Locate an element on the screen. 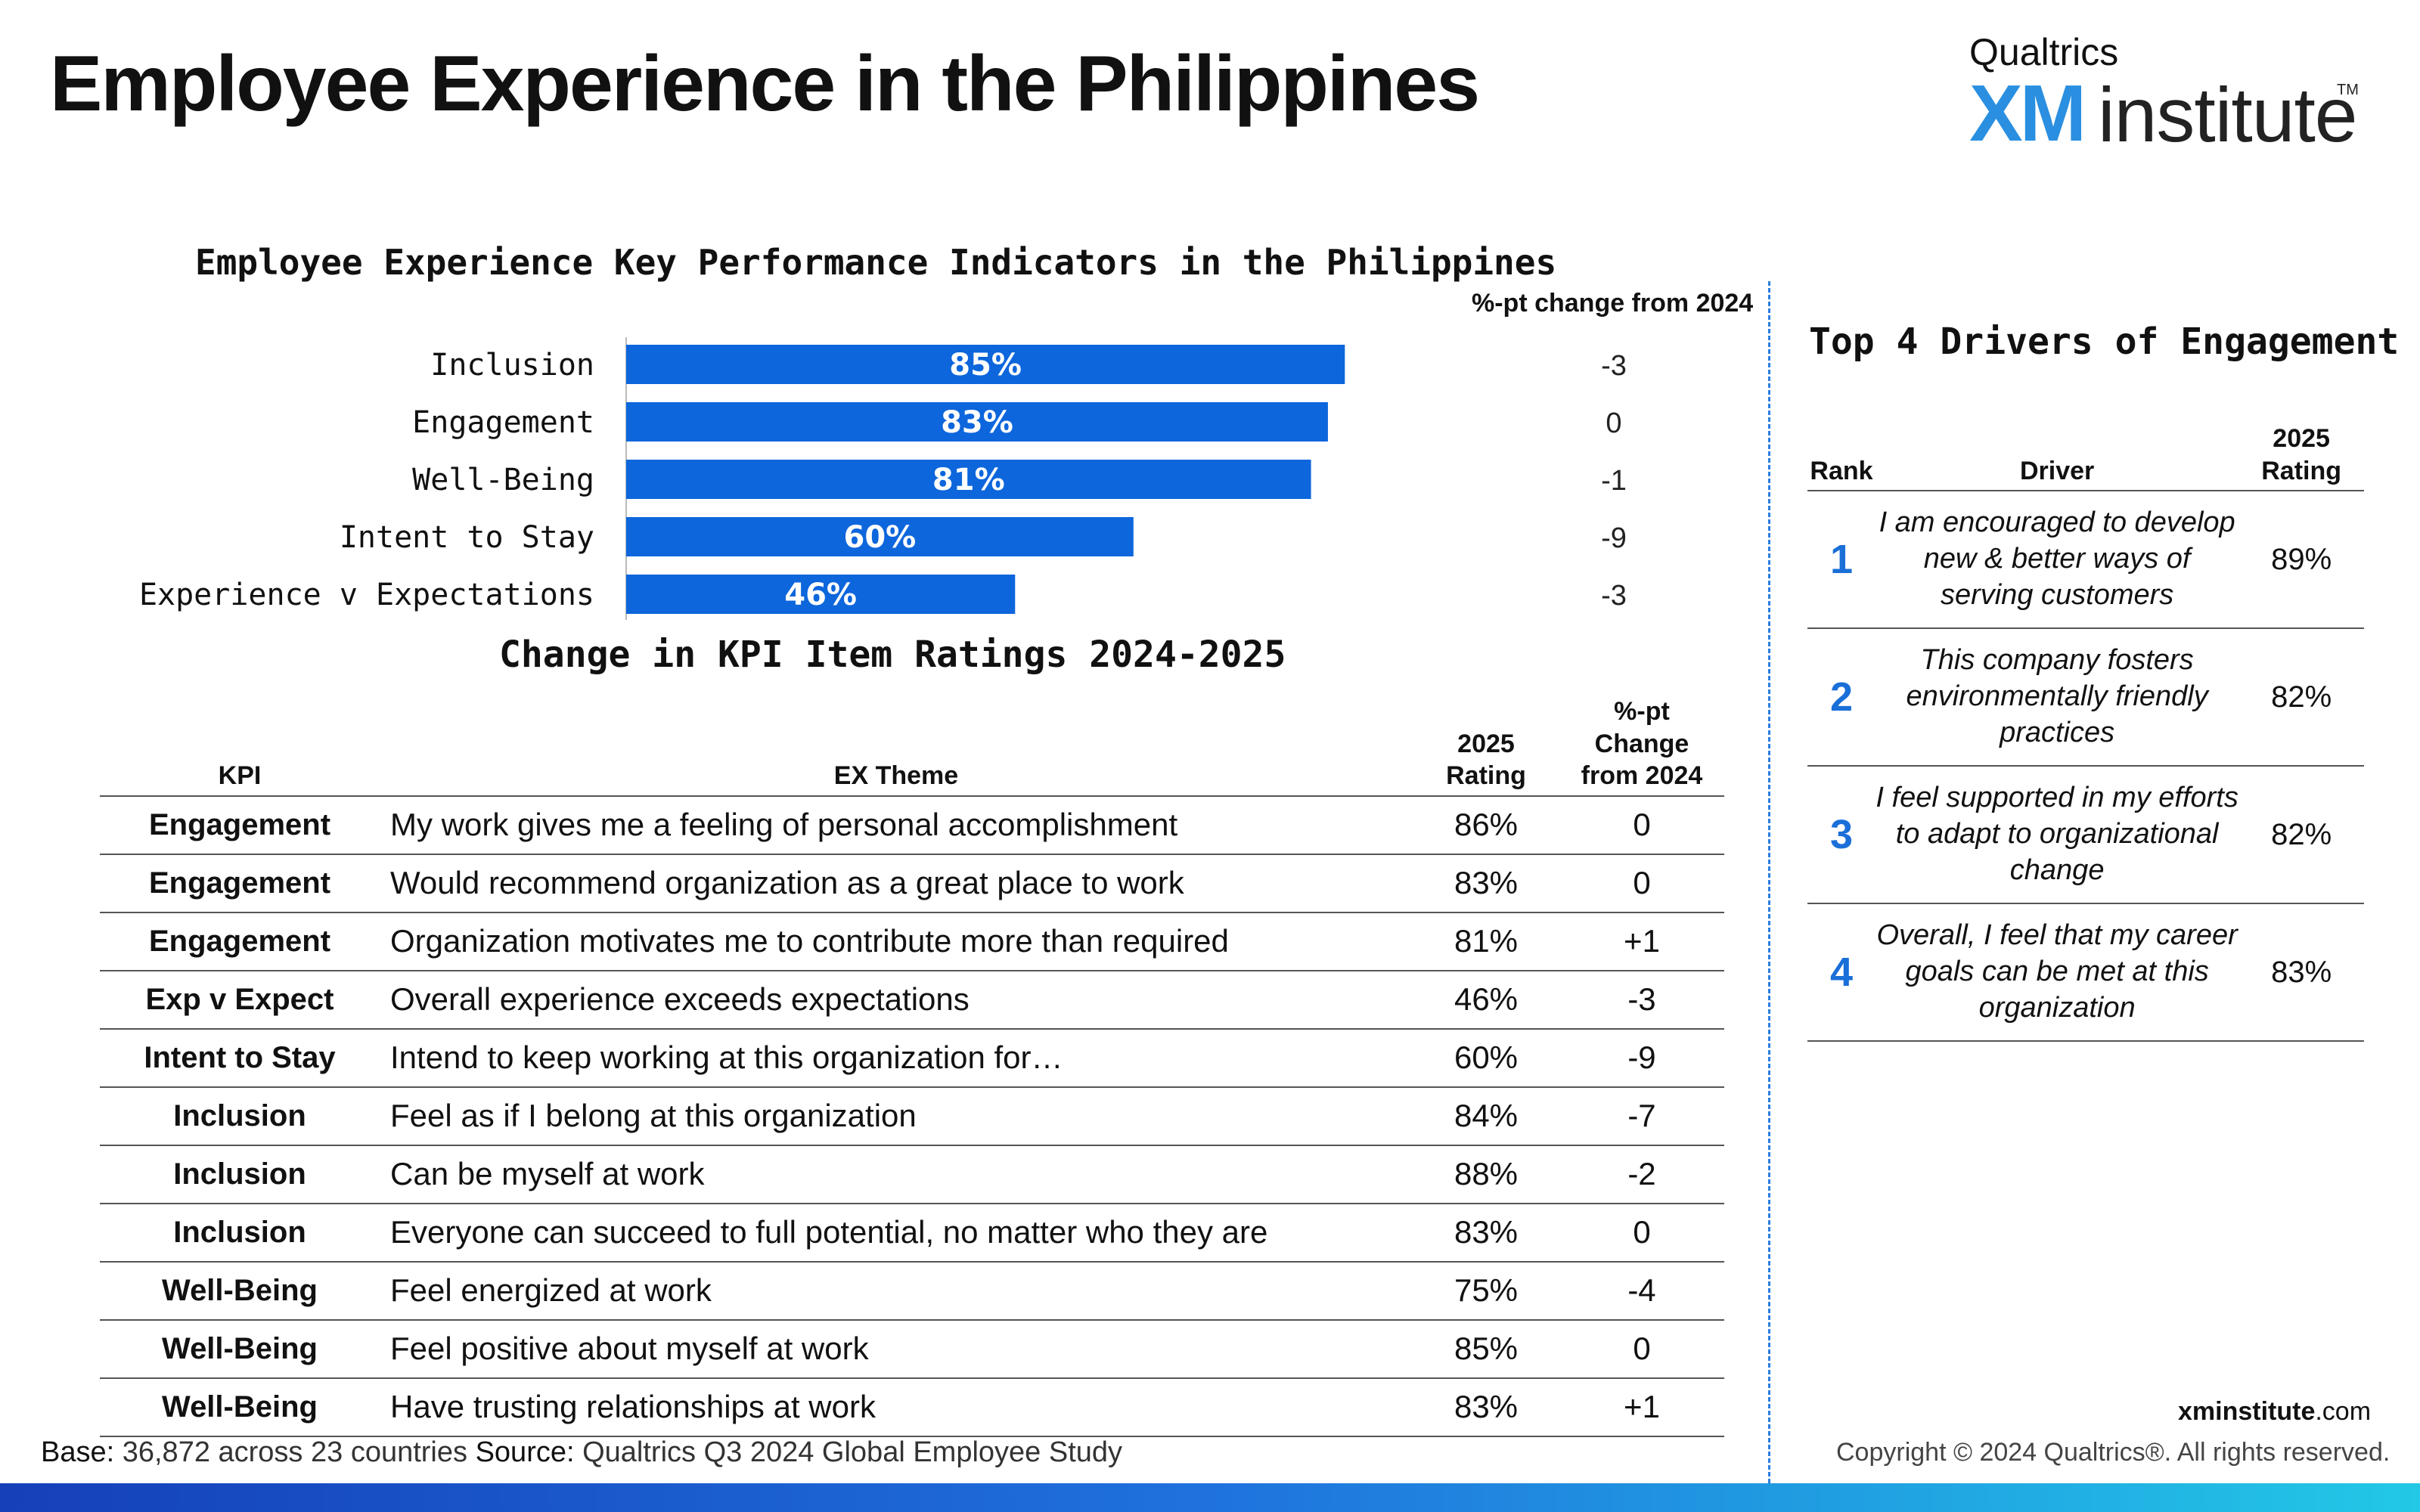 The image size is (2420, 1512). drivers-header-driver: Driver is located at coordinates (2057, 454).